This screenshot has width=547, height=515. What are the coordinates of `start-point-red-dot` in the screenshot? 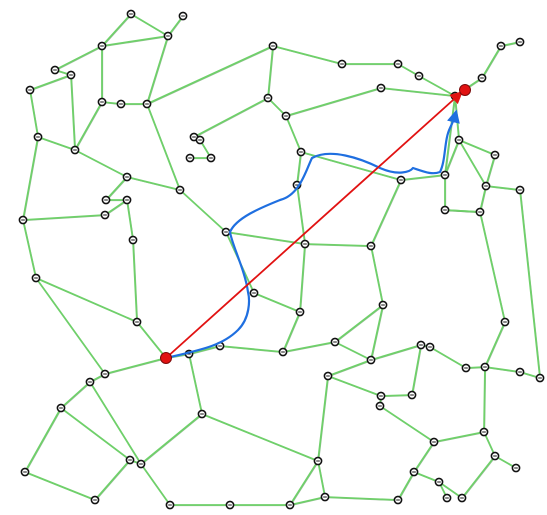 It's located at (166, 358).